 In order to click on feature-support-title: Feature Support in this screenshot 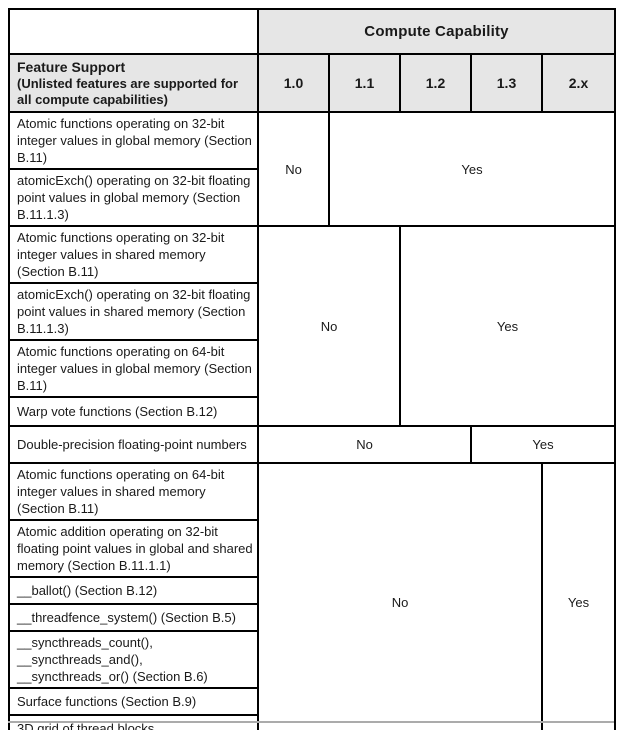, I will do `click(71, 67)`.